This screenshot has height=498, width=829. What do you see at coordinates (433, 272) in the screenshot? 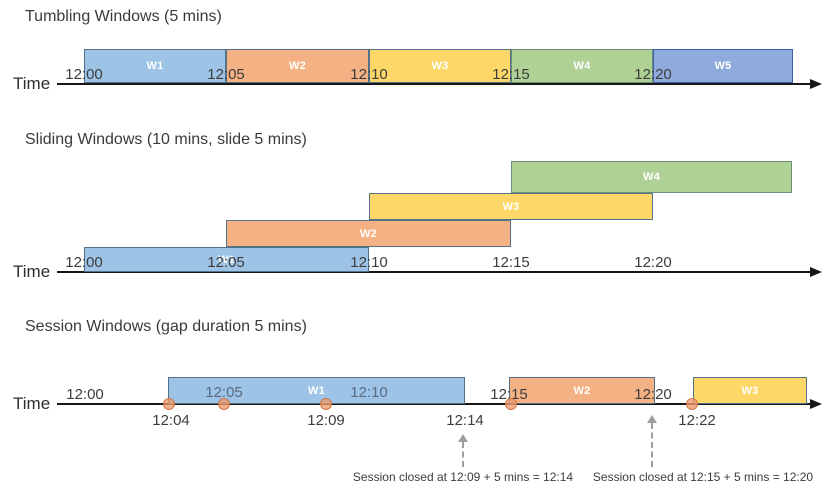
I see `time-axis-line-sliding` at bounding box center [433, 272].